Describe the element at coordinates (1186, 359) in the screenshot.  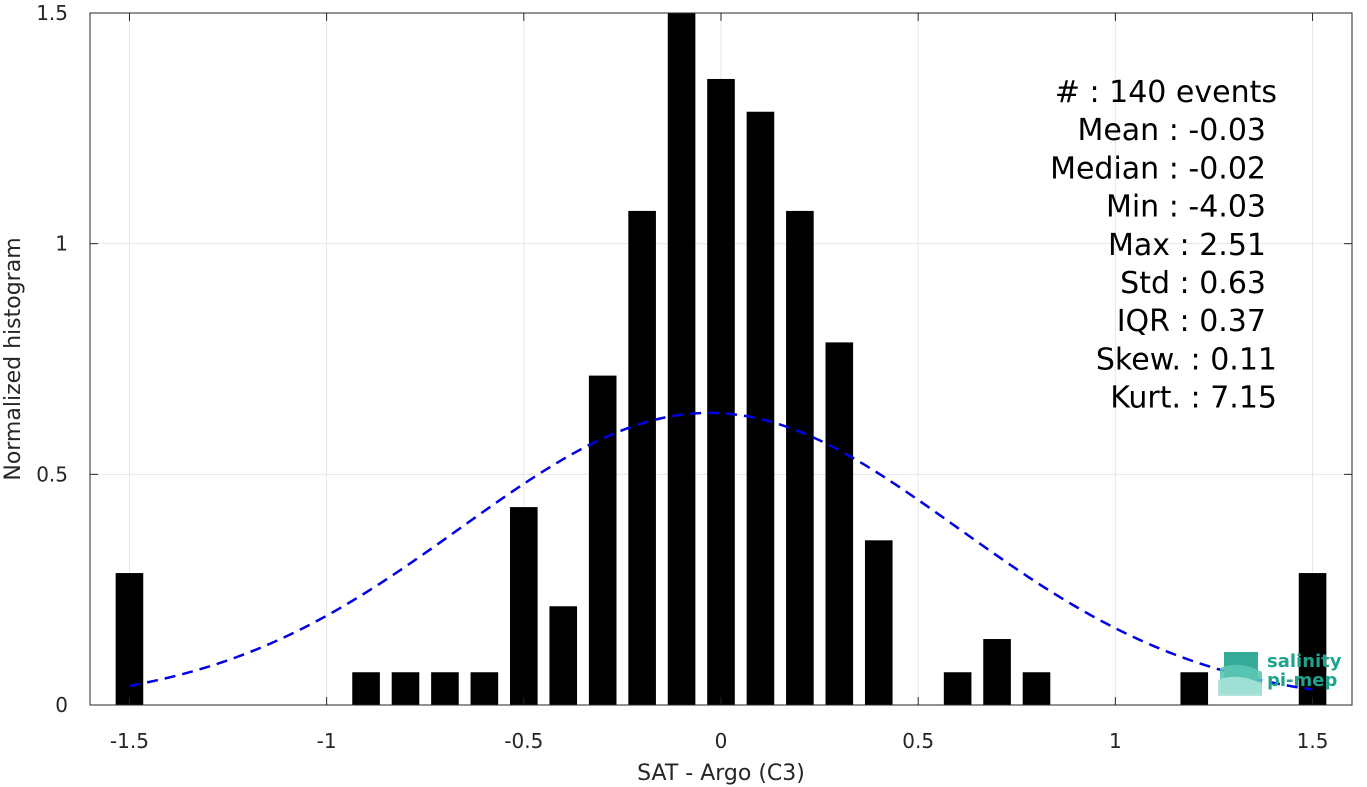
I see `stat-line: Skew. : 0.11` at that location.